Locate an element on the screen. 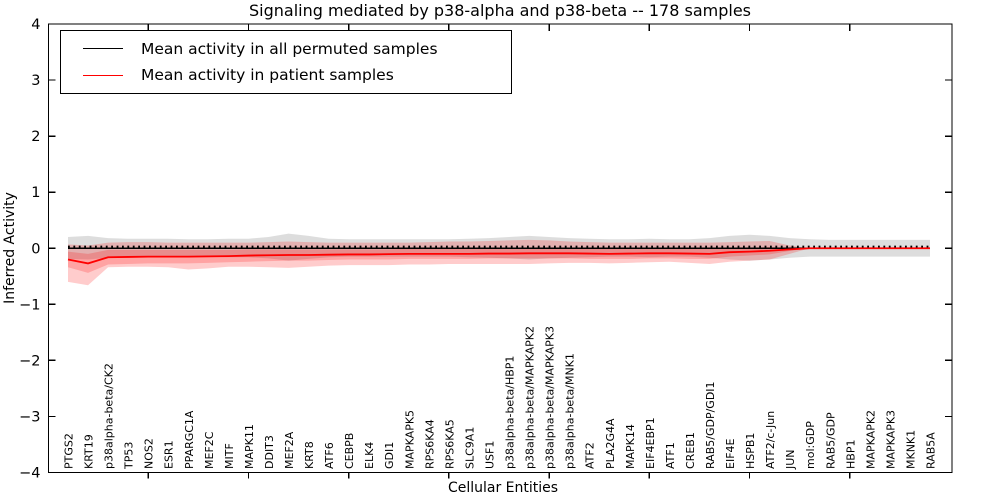 Image resolution: width=1000 pixels, height=500 pixels. x-tick-label-MITF: MITF is located at coordinates (229, 456).